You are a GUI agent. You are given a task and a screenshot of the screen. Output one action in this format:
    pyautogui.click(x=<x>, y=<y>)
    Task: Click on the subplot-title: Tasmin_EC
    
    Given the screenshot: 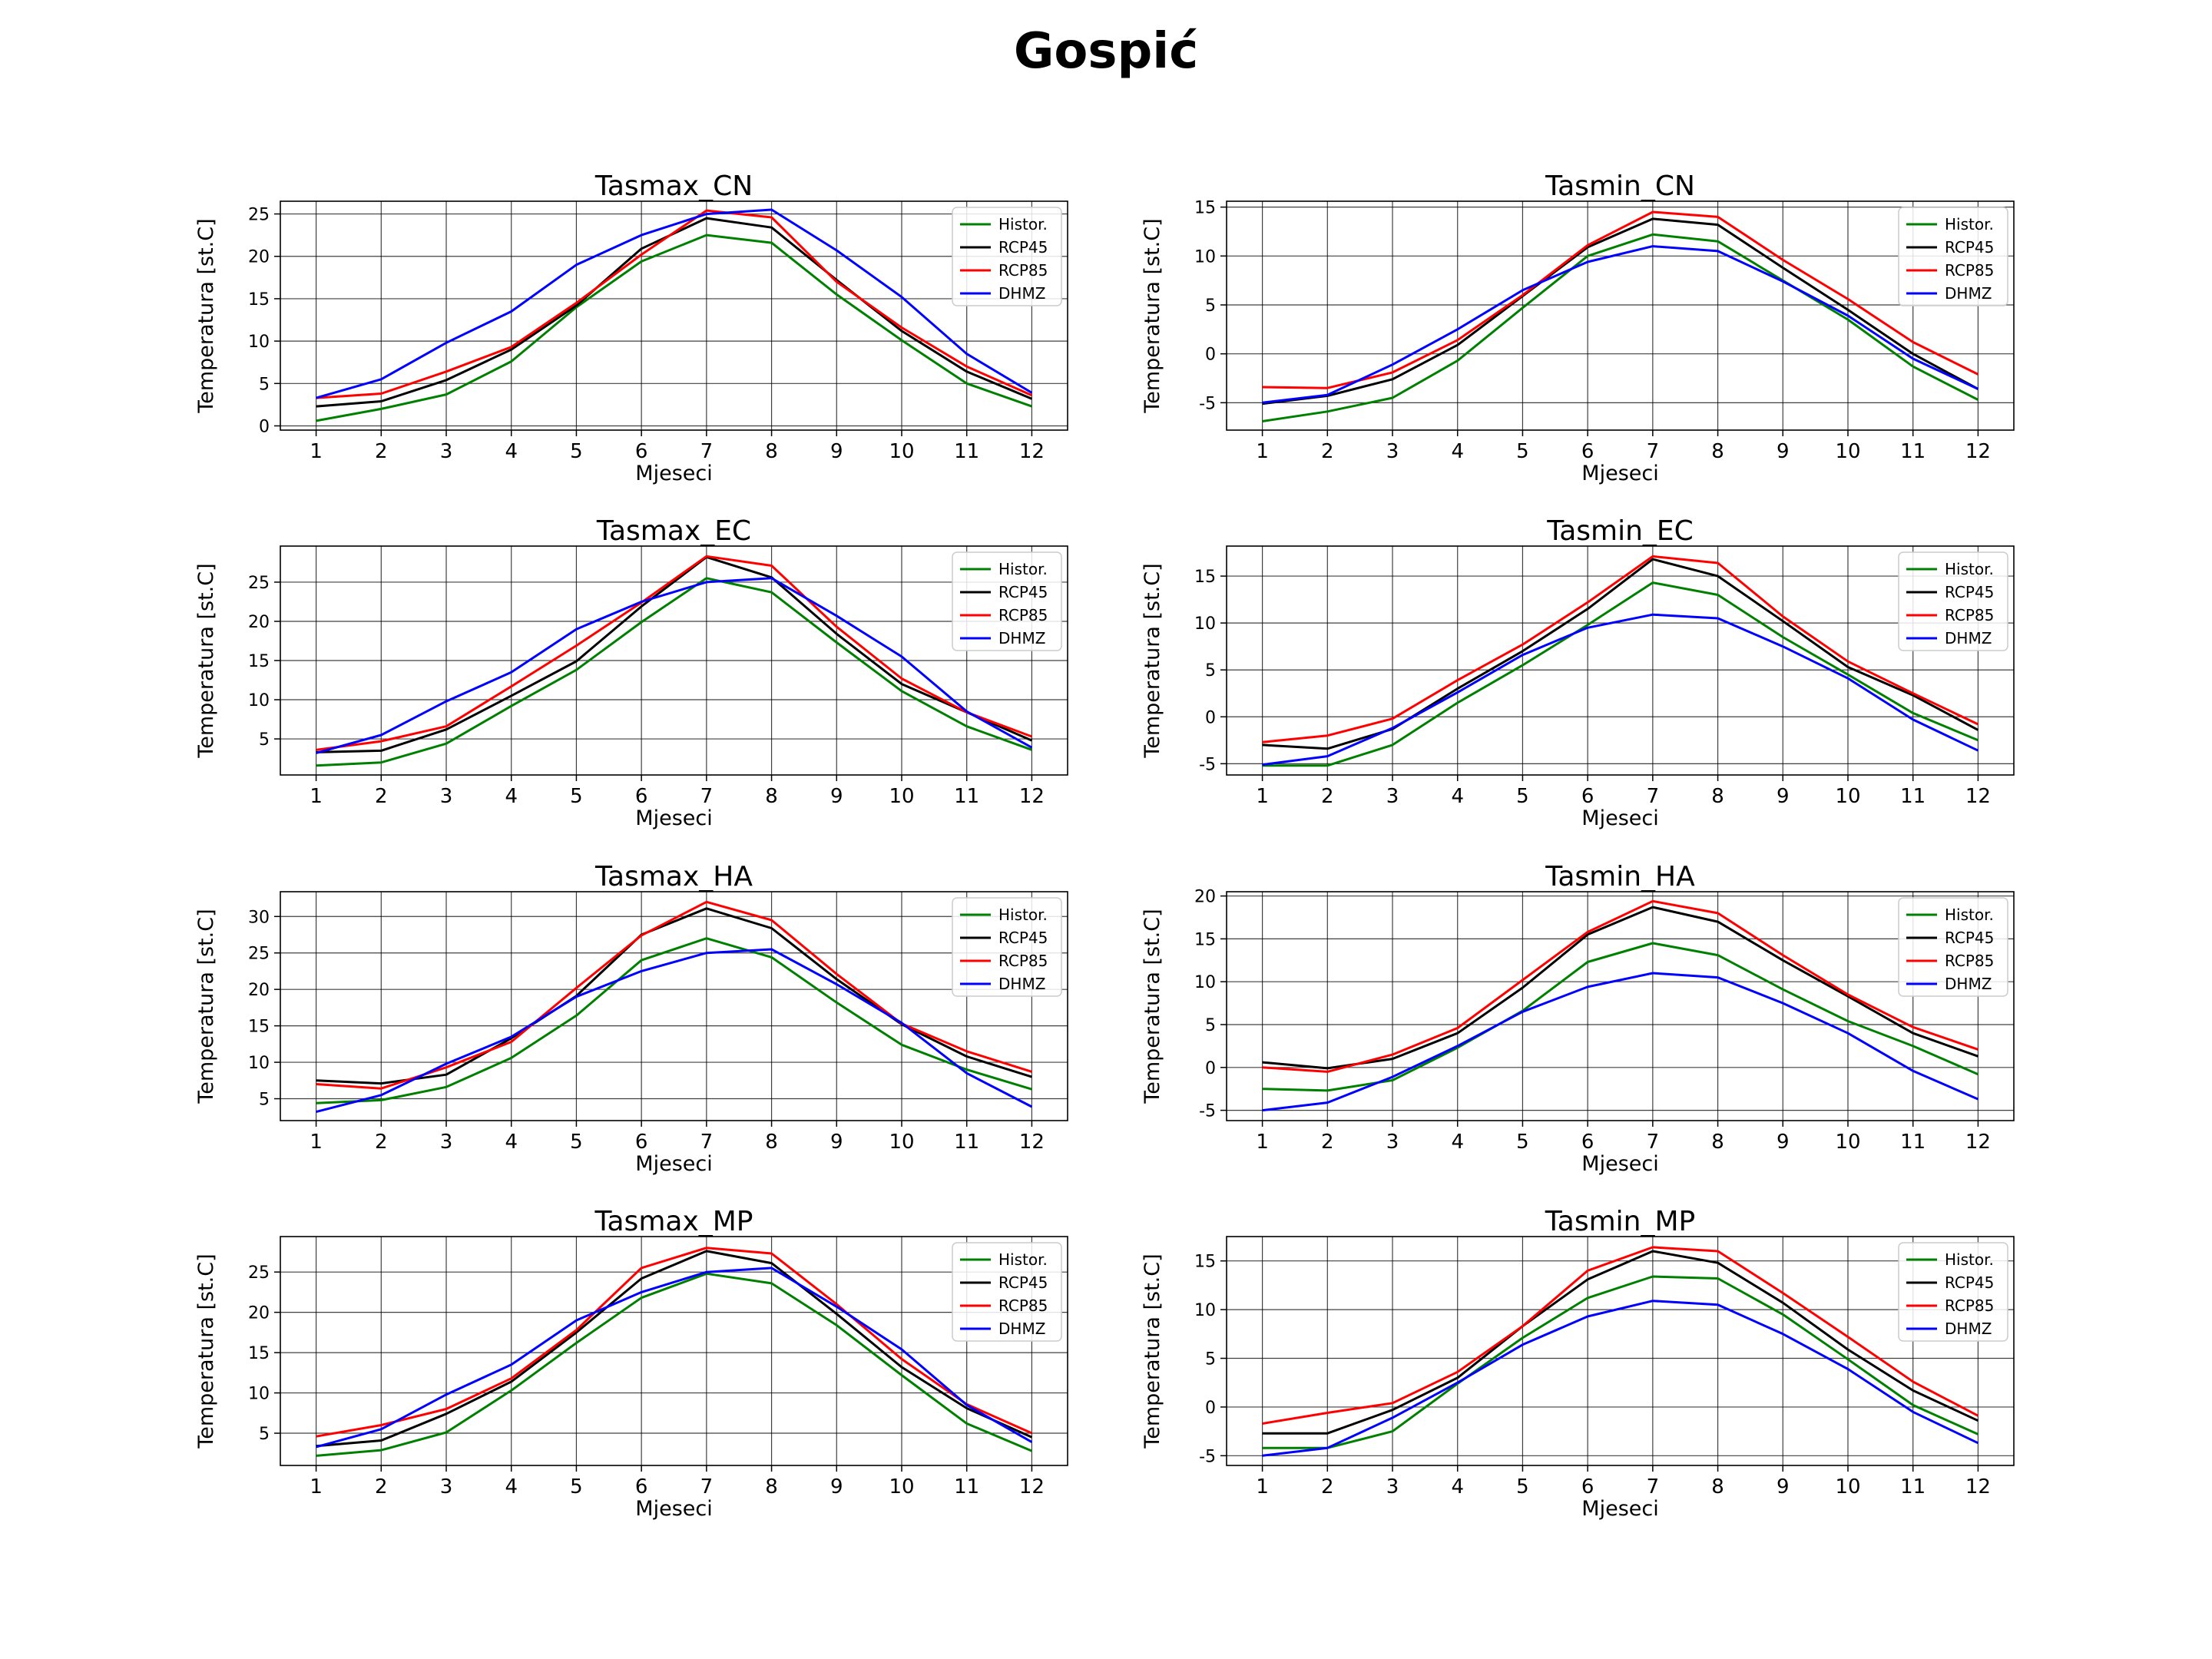 What is the action you would take?
    pyautogui.click(x=1620, y=531)
    